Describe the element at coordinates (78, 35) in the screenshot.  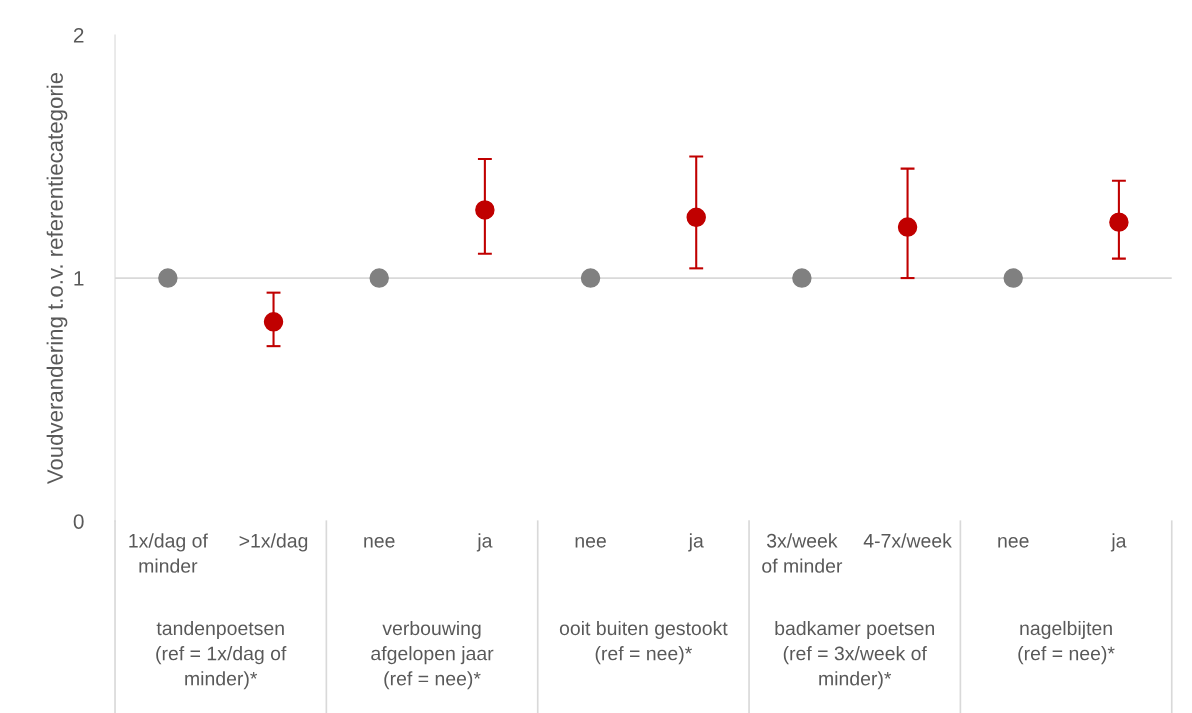
I see `y-tick-label: 2` at that location.